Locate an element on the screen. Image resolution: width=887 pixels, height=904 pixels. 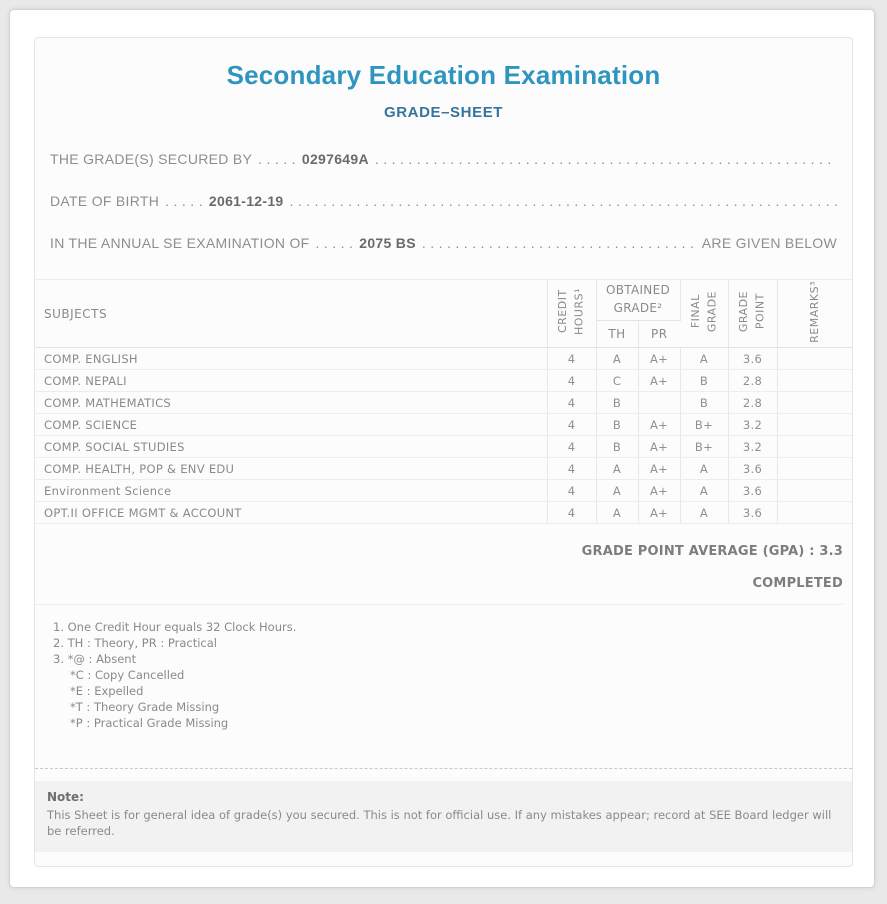
credit-hours-rotated-label: CREDIT HOURS¹ is located at coordinates (571, 312).